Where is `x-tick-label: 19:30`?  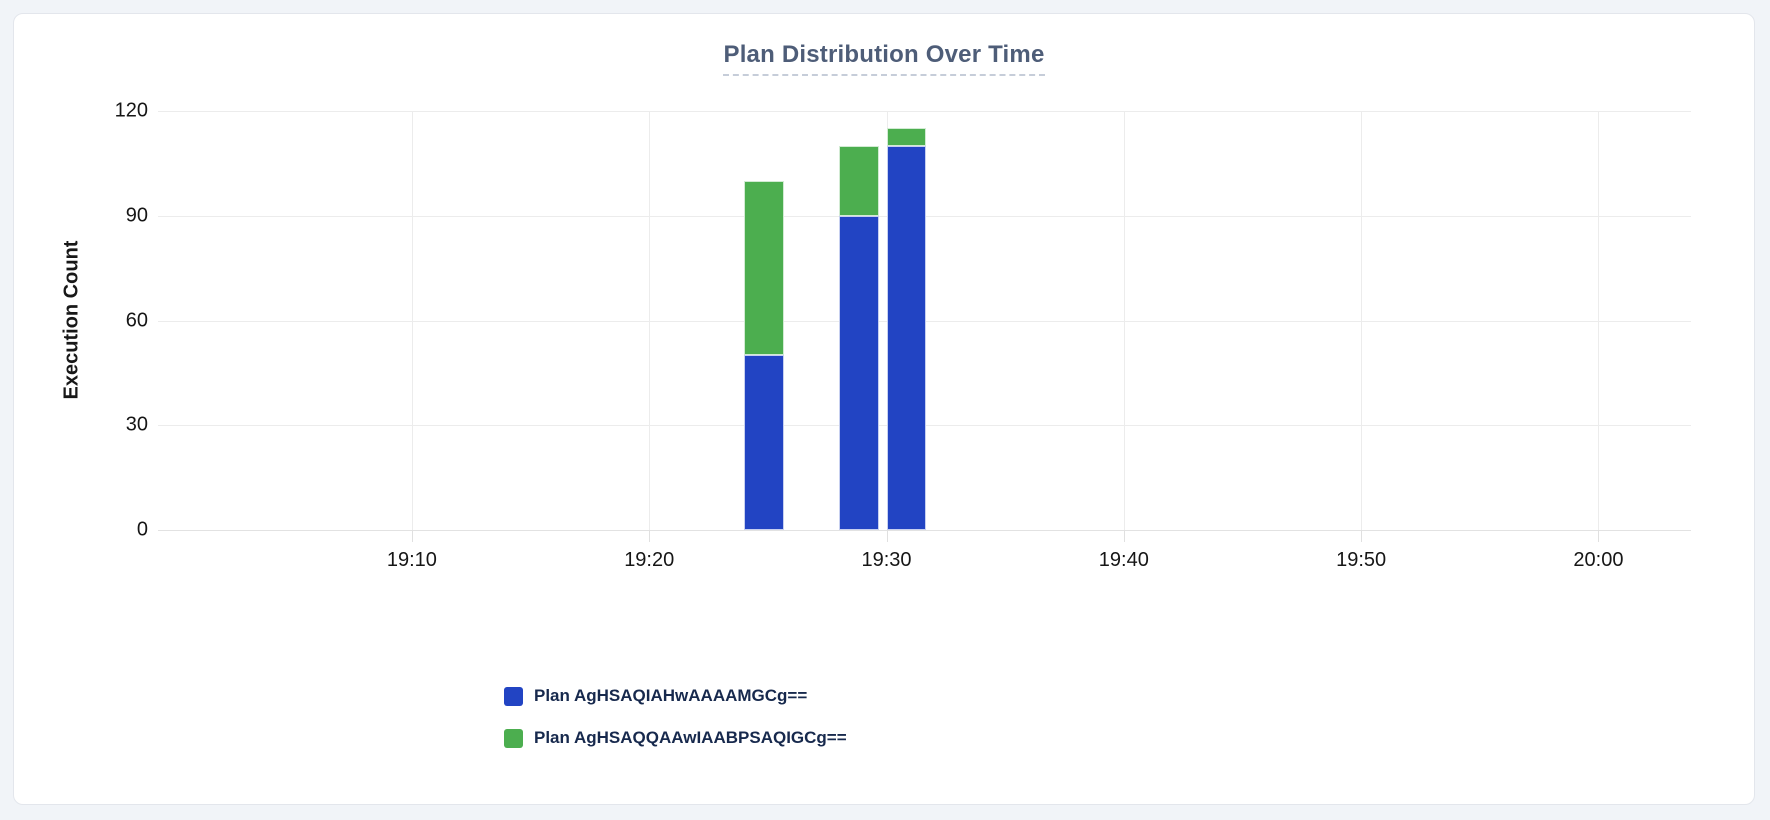 x-tick-label: 19:30 is located at coordinates (886, 560).